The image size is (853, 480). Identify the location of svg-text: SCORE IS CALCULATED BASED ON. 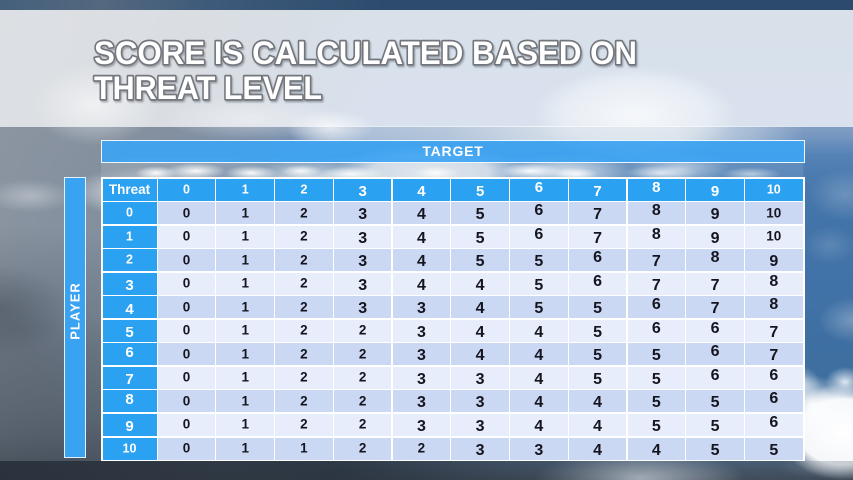
(365, 52).